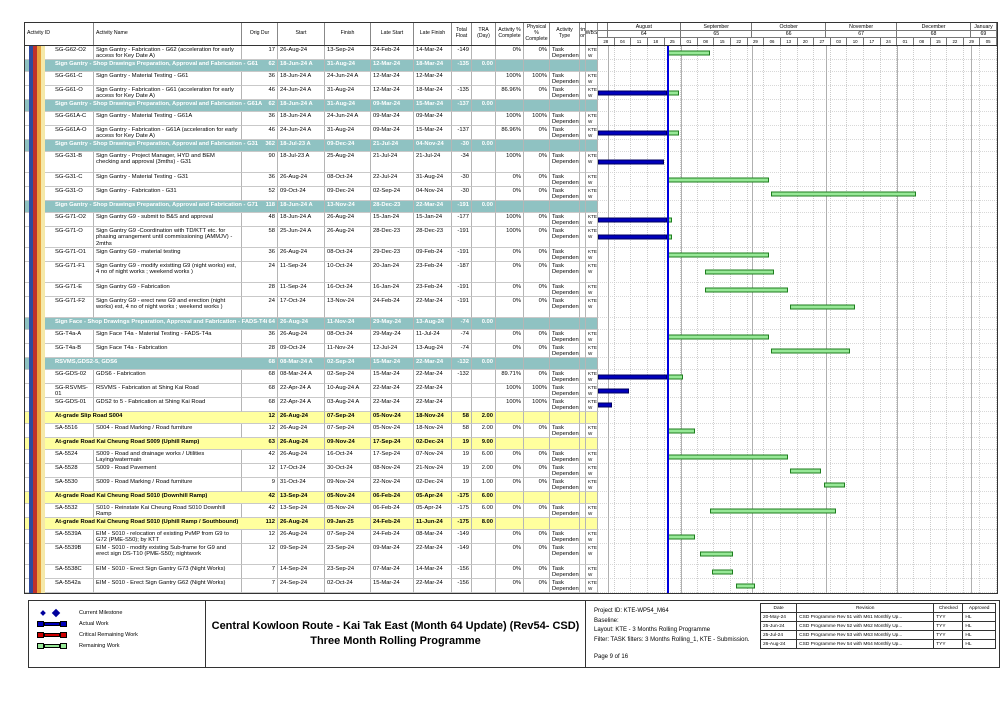  What do you see at coordinates (606, 41) in the screenshot?
I see `week-start-label: 28` at bounding box center [606, 41].